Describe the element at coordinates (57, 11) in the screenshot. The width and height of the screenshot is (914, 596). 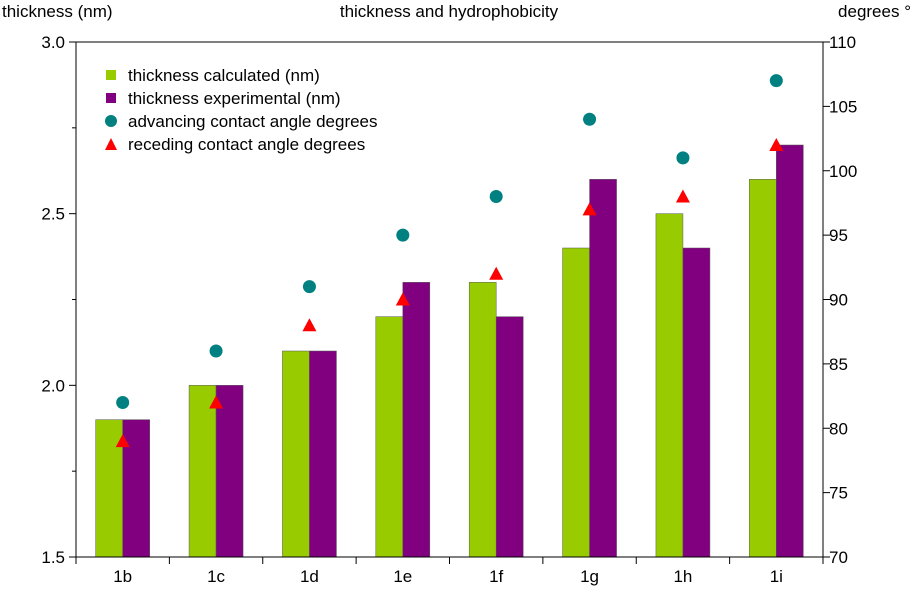
I see `left-axis-label: thickness (nm)` at that location.